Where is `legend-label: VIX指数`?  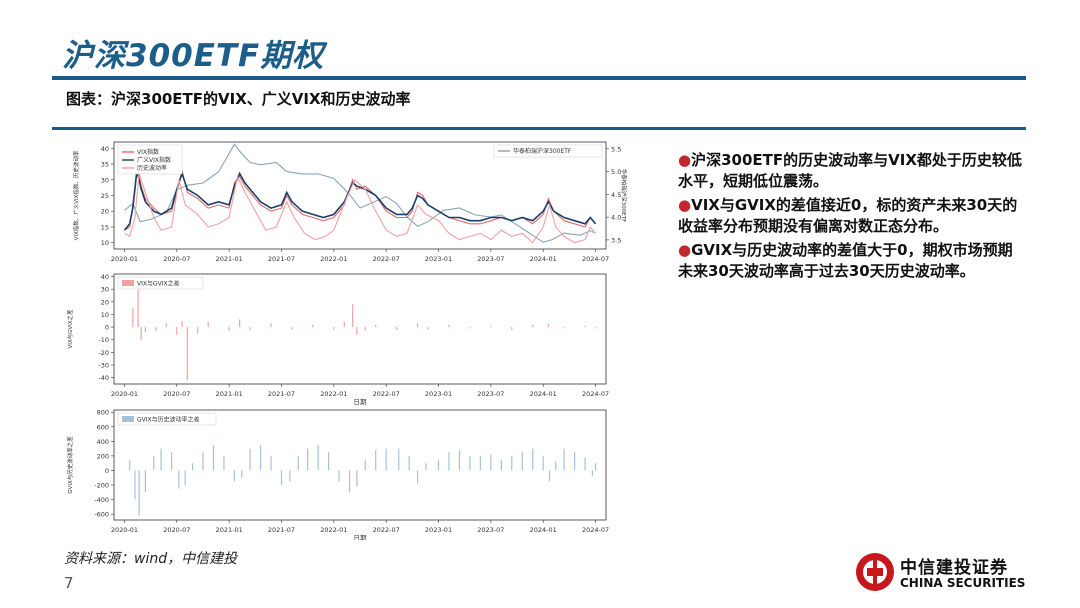
legend-label: VIX指数 is located at coordinates (148, 152).